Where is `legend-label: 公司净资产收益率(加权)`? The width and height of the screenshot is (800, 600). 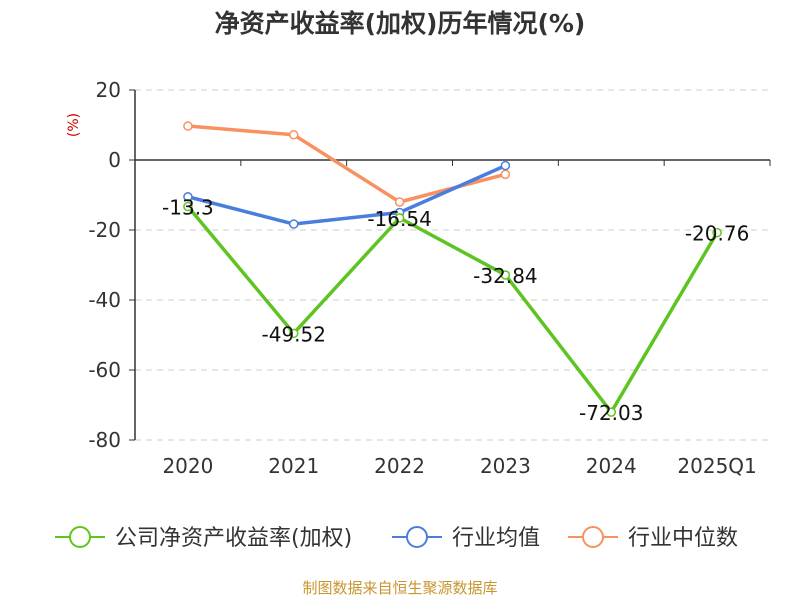 legend-label: 公司净资产收益率(加权) is located at coordinates (233, 538).